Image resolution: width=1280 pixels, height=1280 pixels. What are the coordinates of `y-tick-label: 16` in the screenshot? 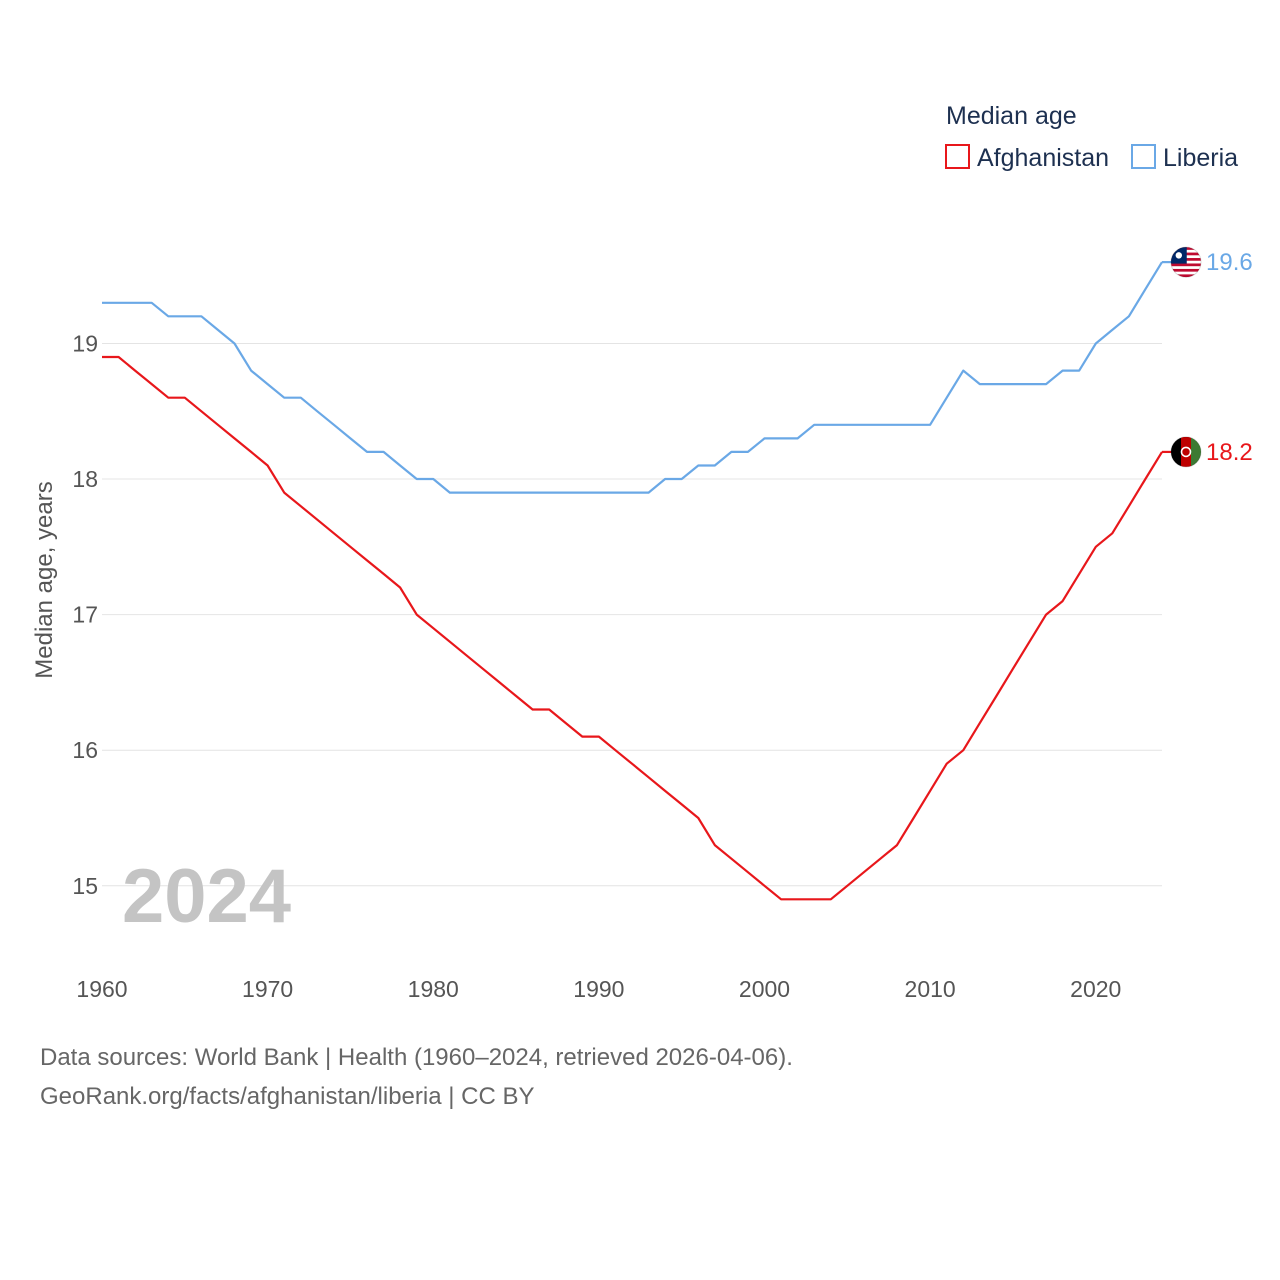 It's located at (85, 750).